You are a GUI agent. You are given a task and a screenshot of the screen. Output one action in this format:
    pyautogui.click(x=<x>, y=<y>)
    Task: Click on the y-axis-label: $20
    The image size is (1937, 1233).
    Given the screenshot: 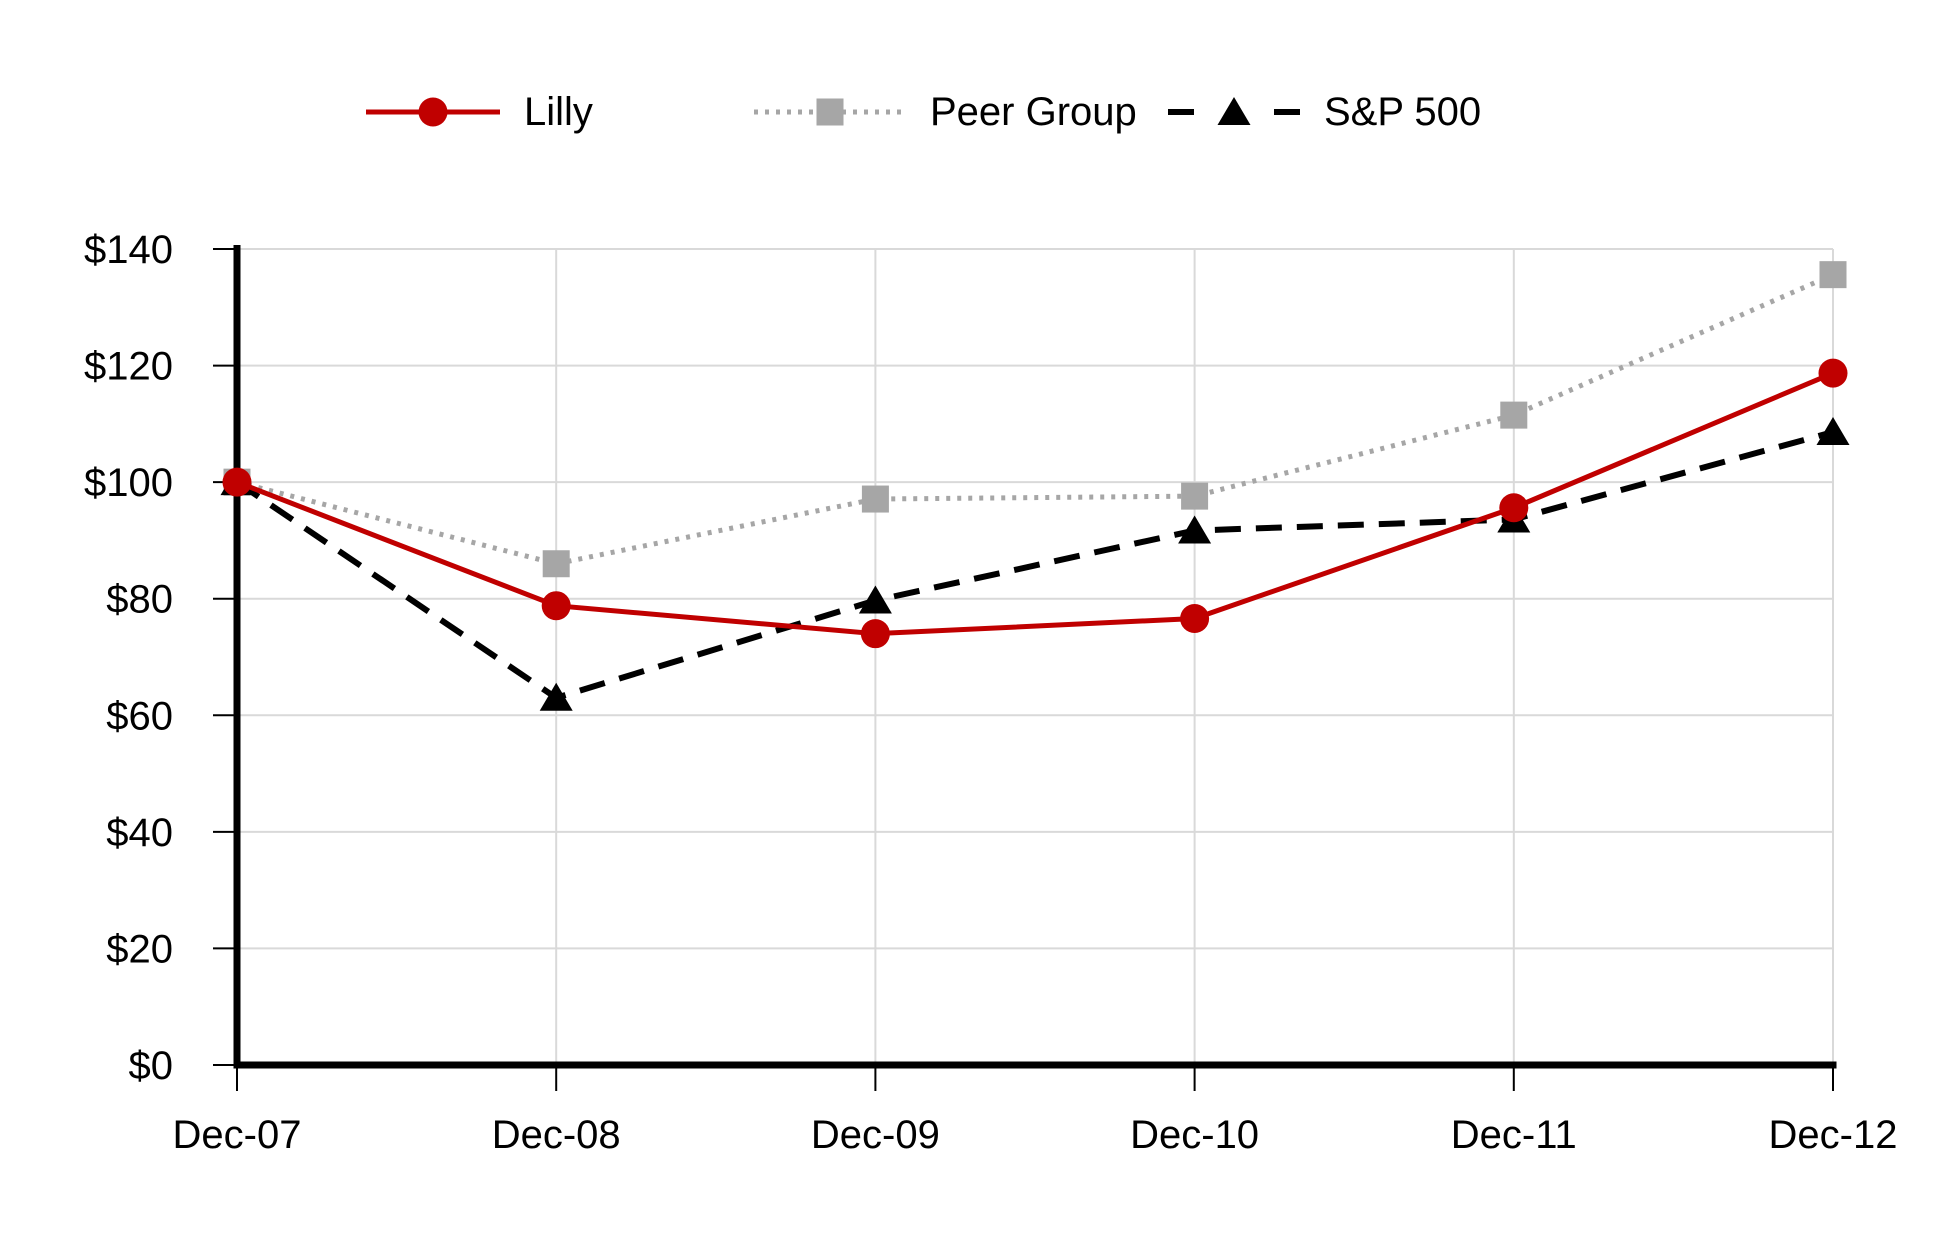 What is the action you would take?
    pyautogui.click(x=139, y=949)
    